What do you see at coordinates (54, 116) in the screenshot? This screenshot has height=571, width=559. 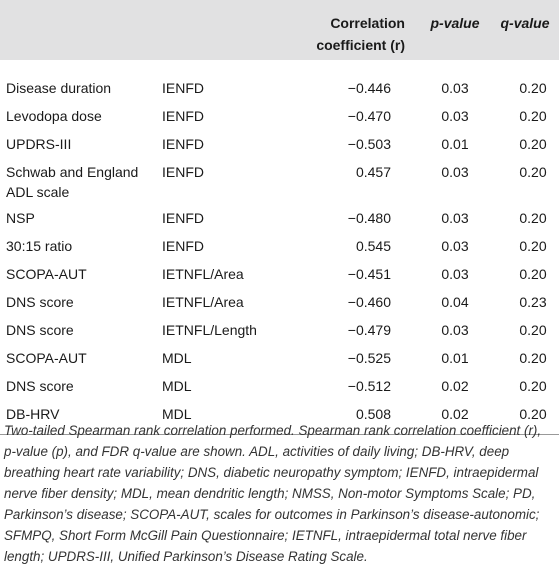 I see `cell-variable: Levodopa dose` at bounding box center [54, 116].